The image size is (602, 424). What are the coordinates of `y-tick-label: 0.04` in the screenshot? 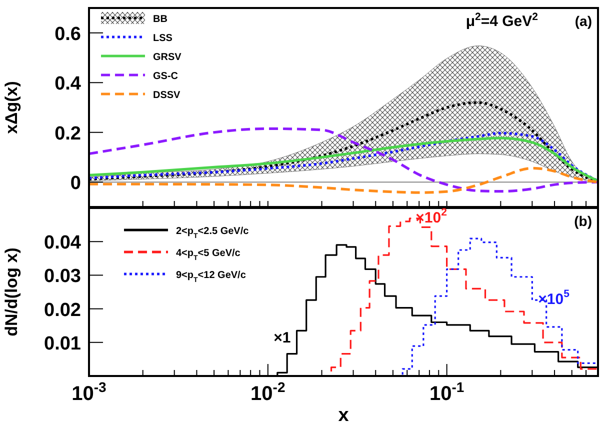 It's located at (63, 243).